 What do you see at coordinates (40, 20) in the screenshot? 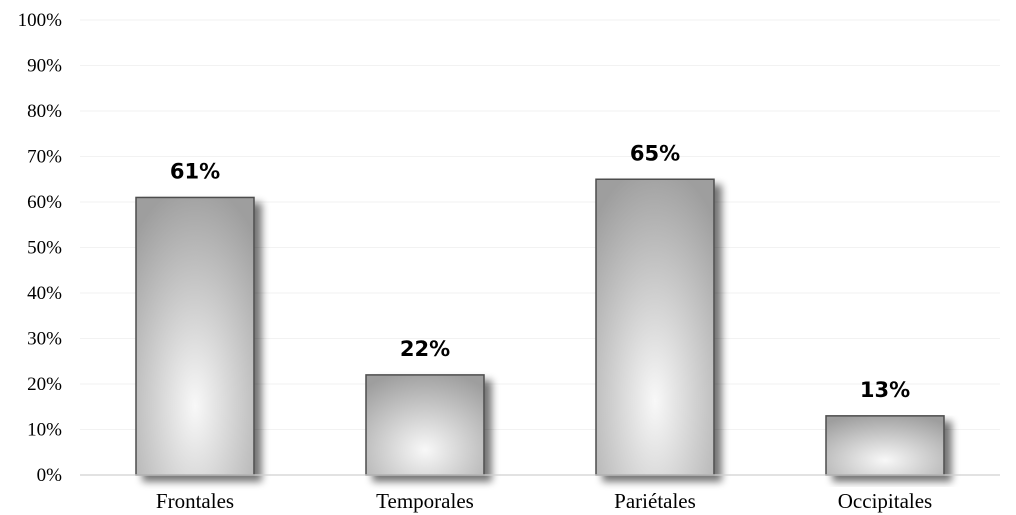
I see `y-tick-label: 100%` at bounding box center [40, 20].